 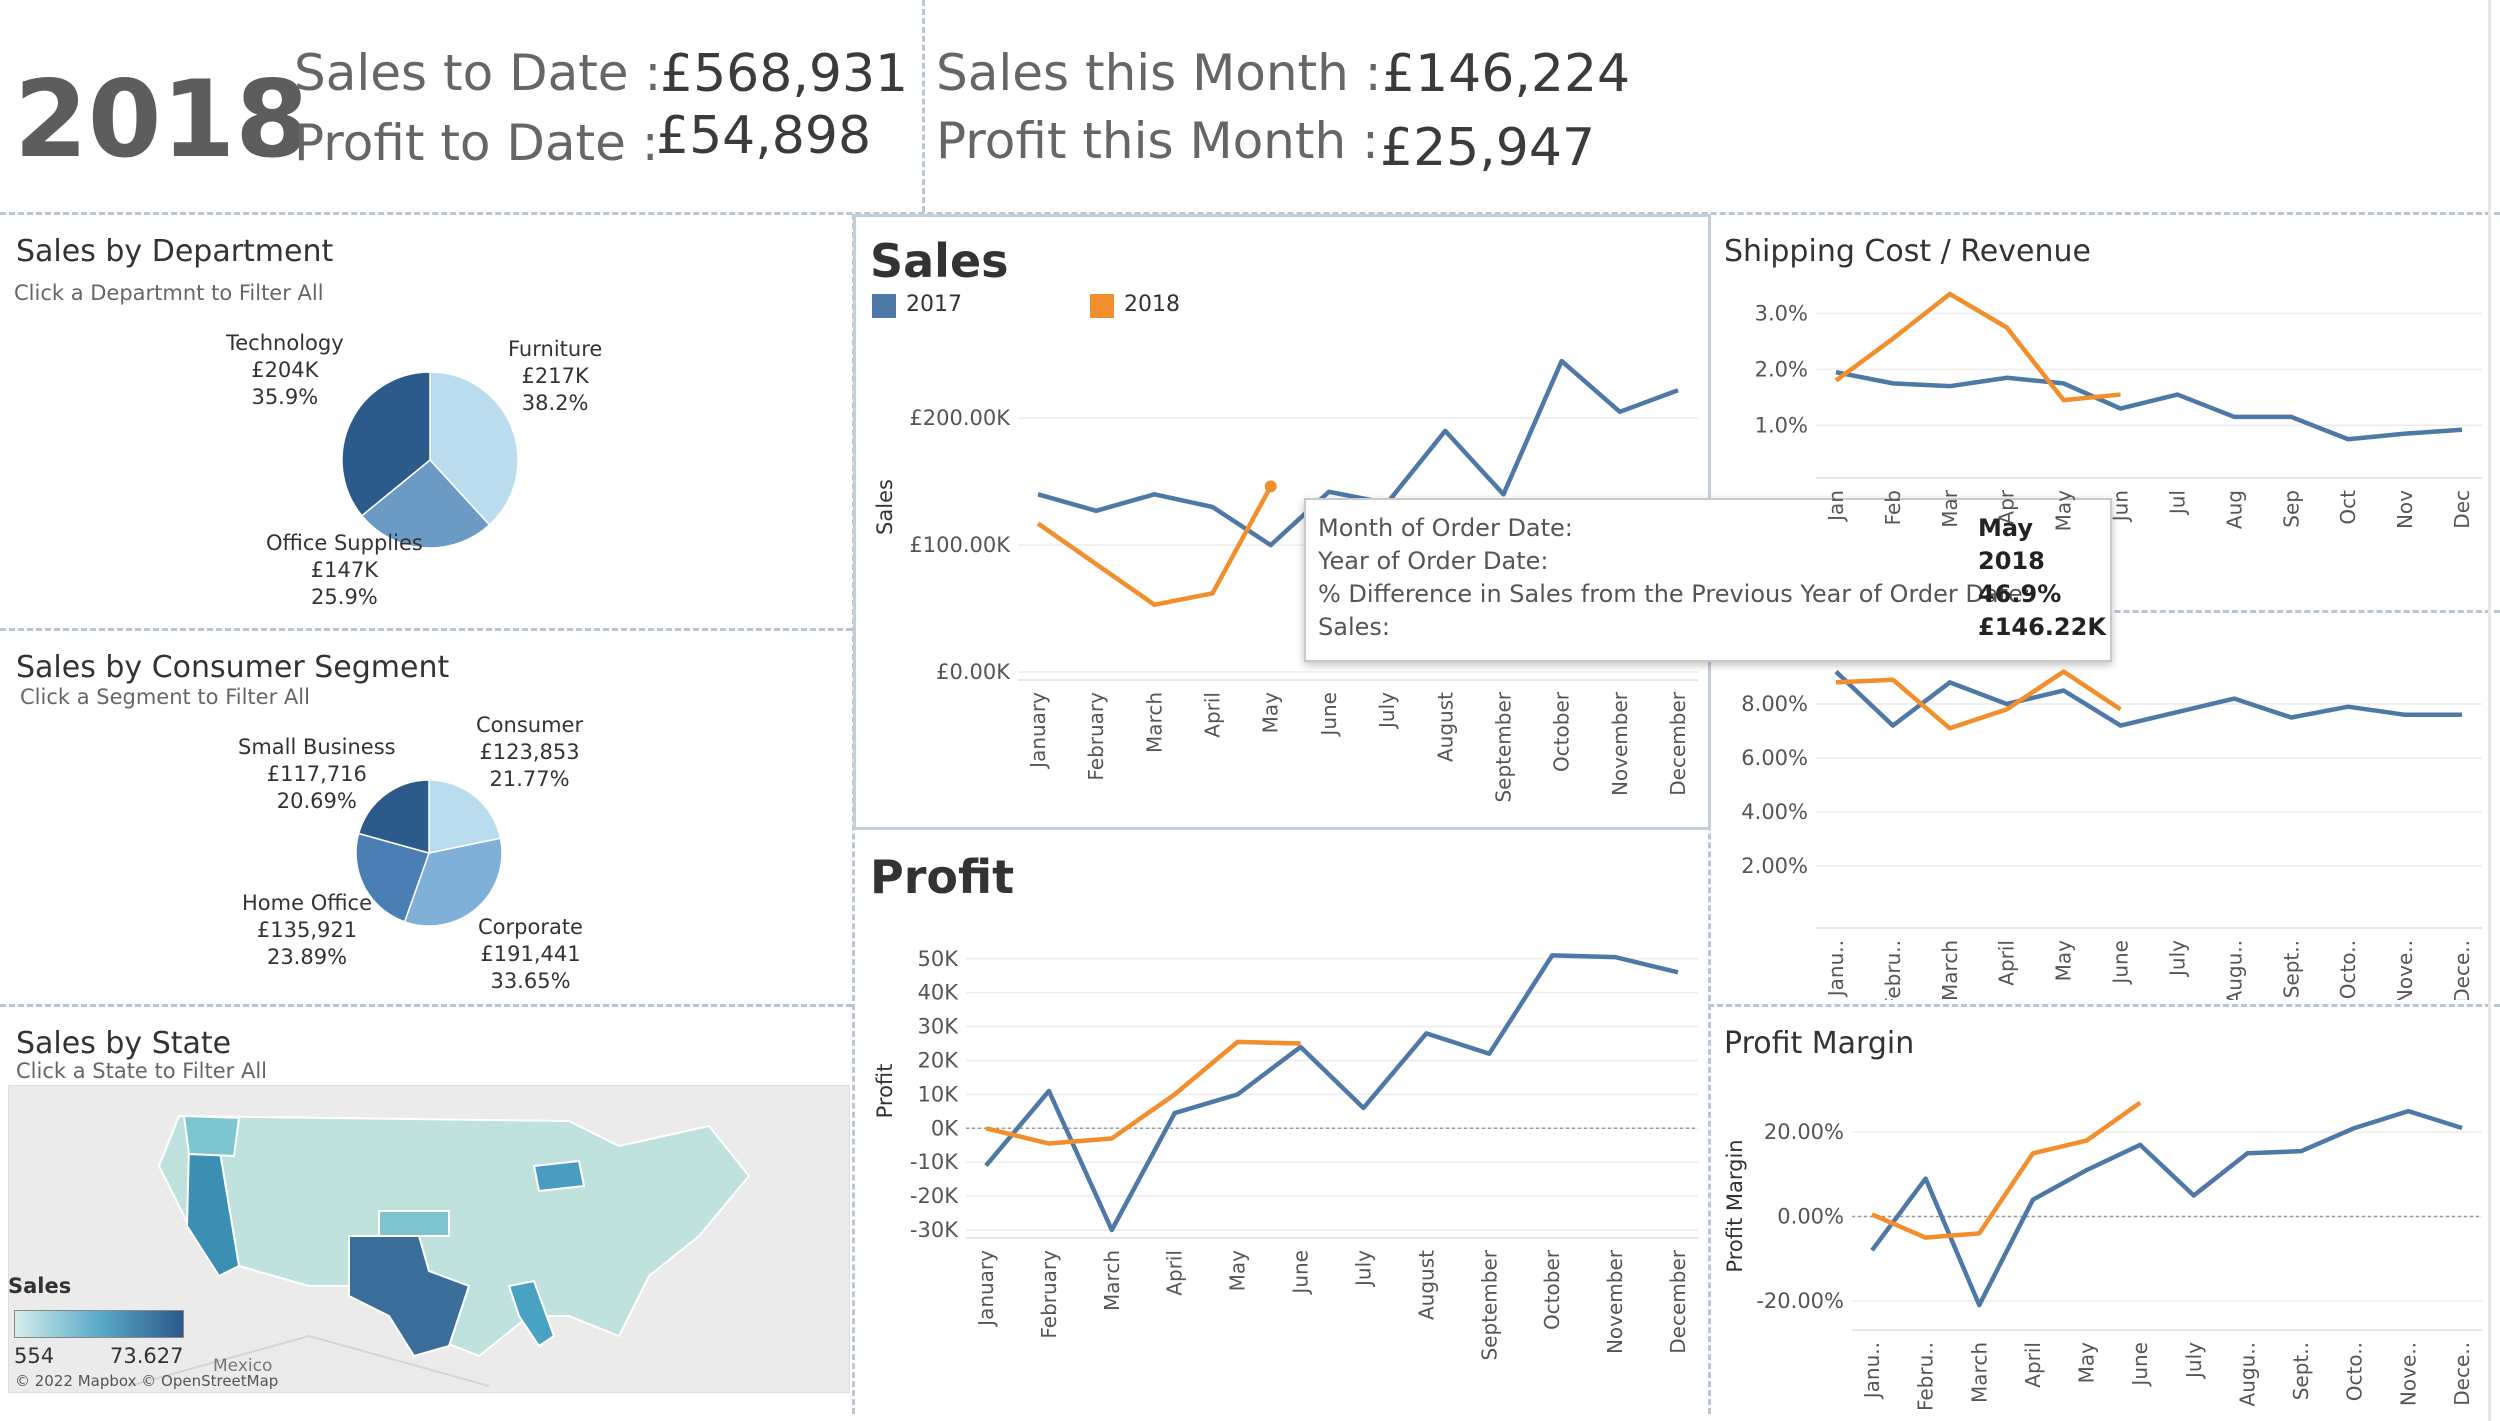 I want to click on segment-label-consumer: Consumer £123,853 21.77%, so click(x=529, y=752).